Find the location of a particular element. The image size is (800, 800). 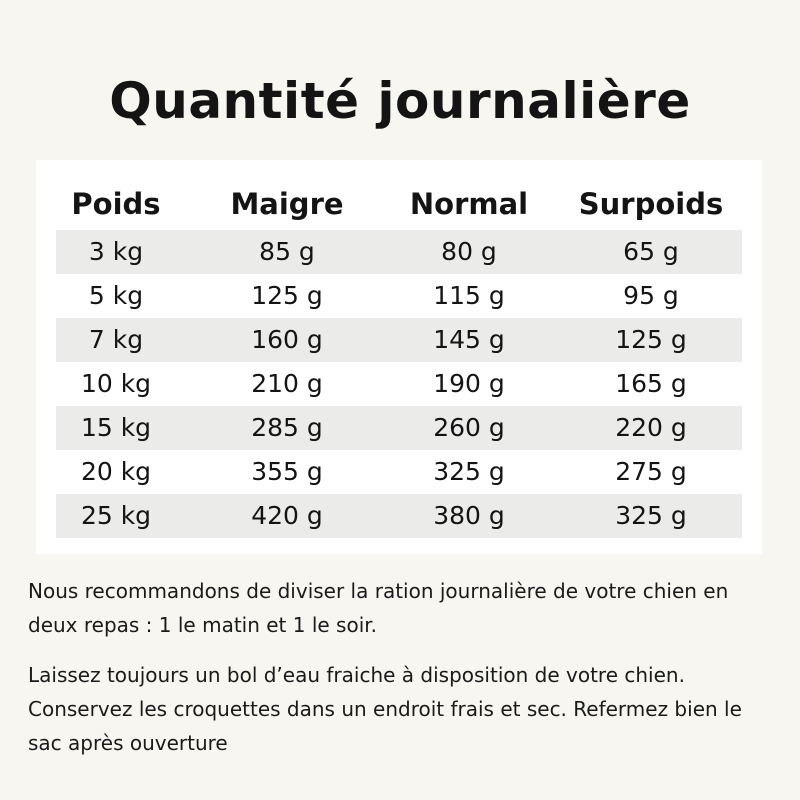

table-row: 20 kg 355 g 325 g 275 g is located at coordinates (399, 472).